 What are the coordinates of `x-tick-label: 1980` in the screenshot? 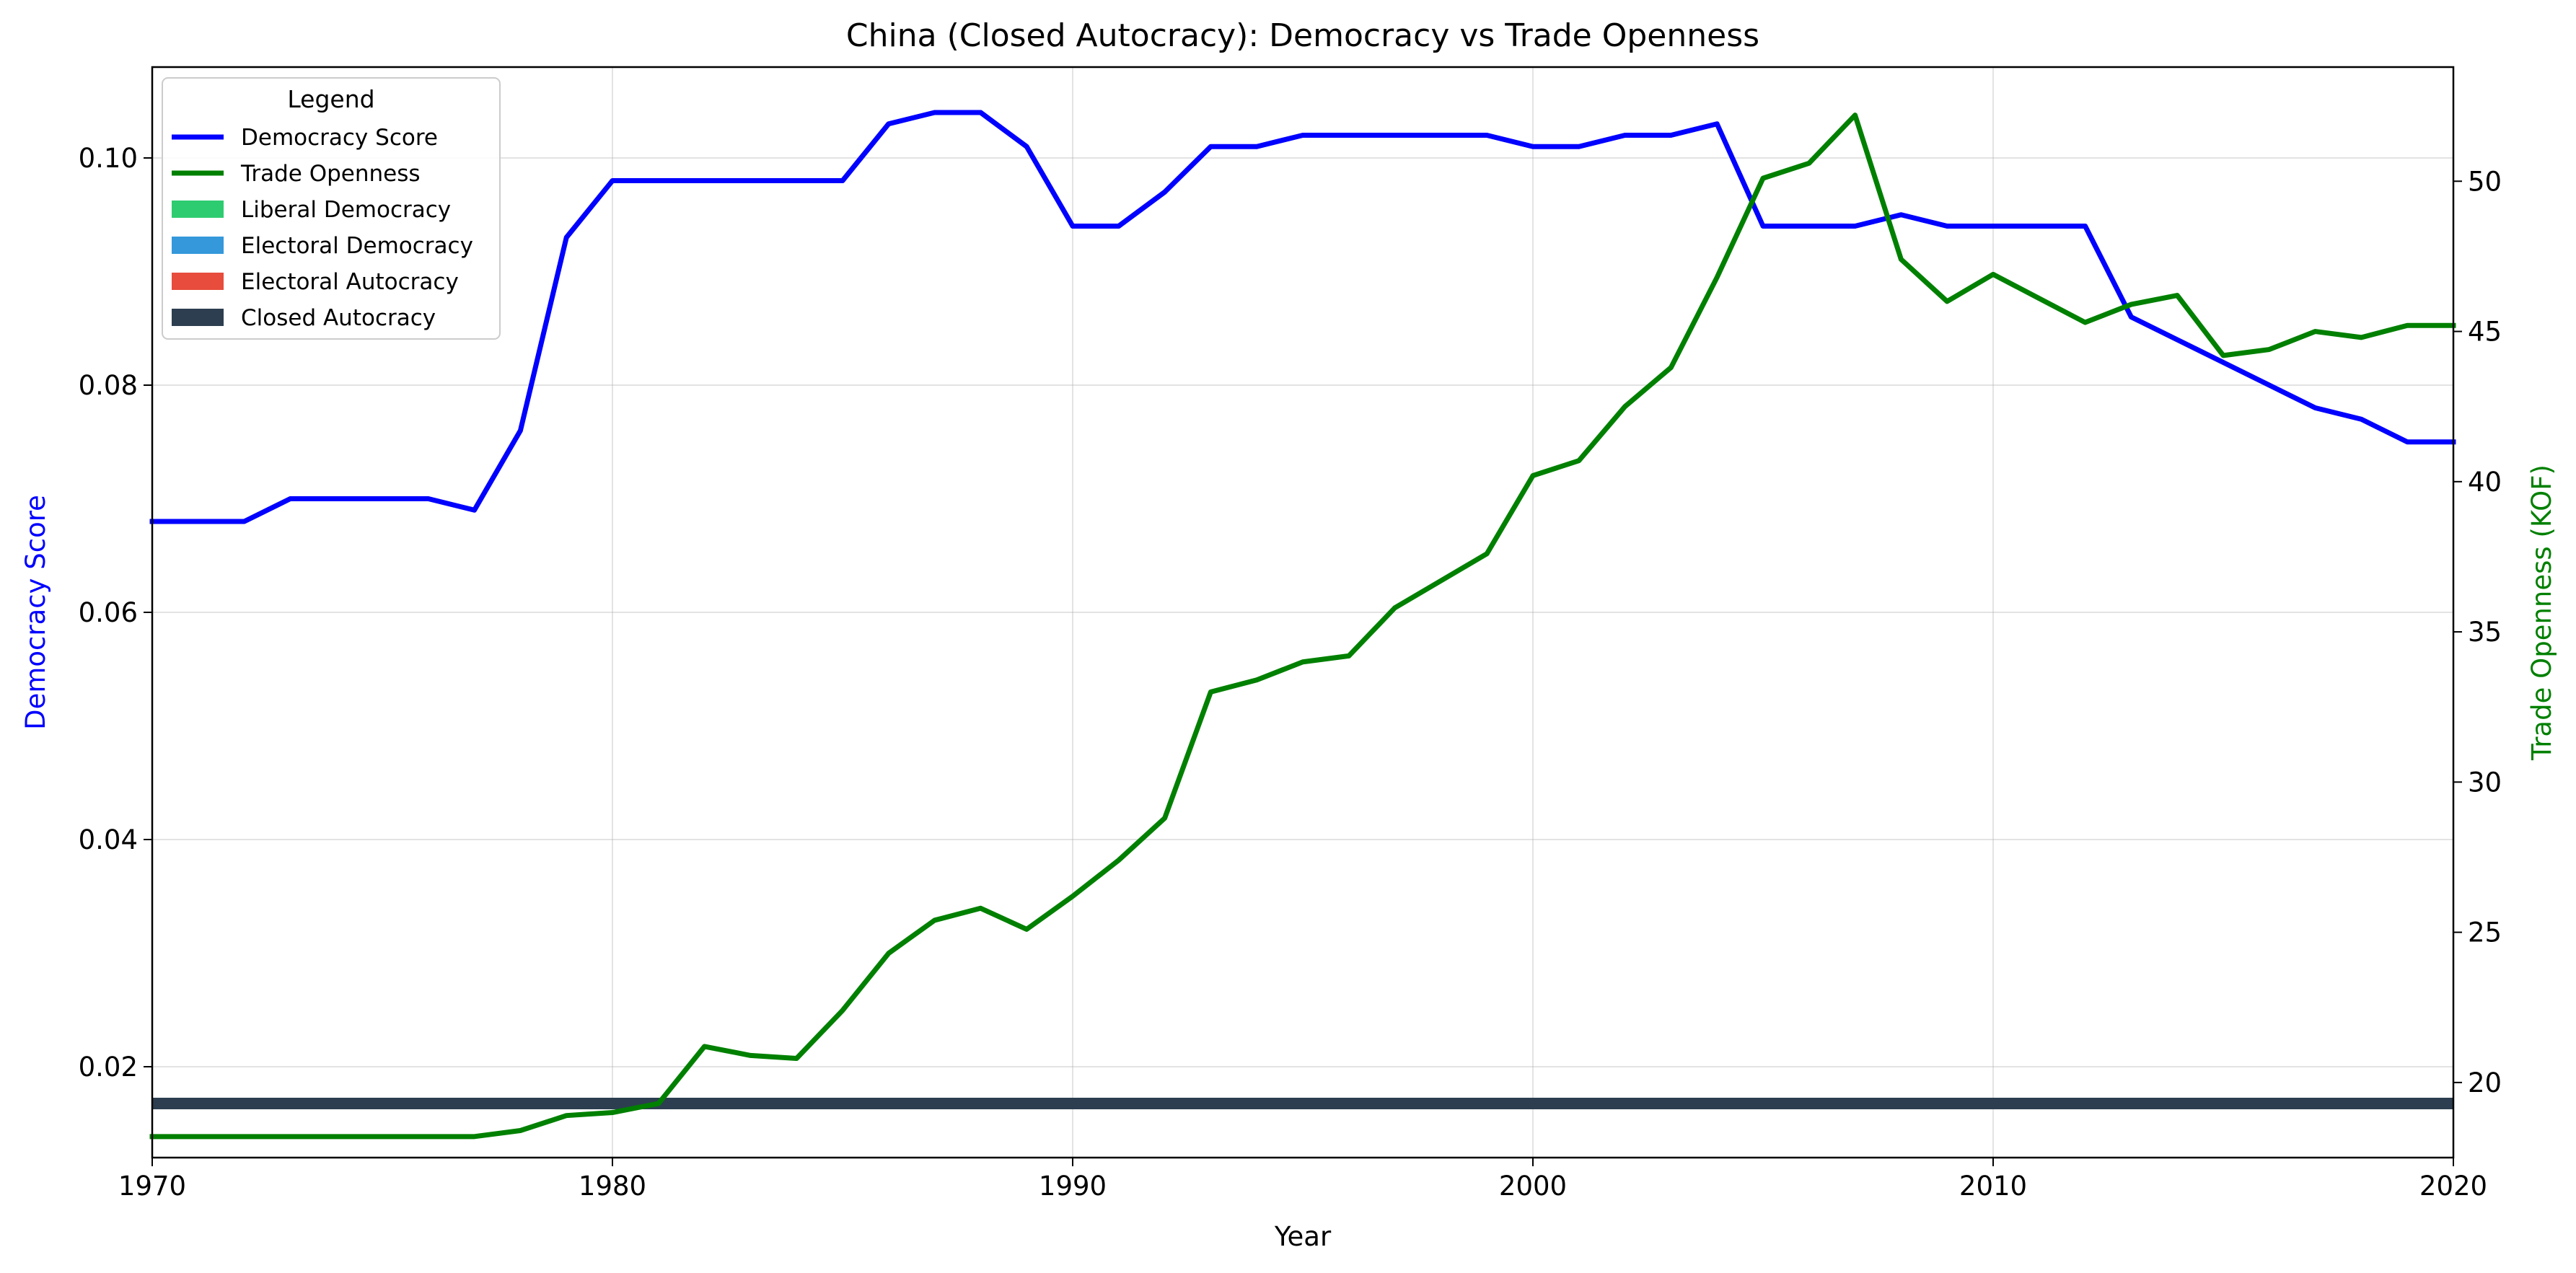 It's located at (612, 1186).